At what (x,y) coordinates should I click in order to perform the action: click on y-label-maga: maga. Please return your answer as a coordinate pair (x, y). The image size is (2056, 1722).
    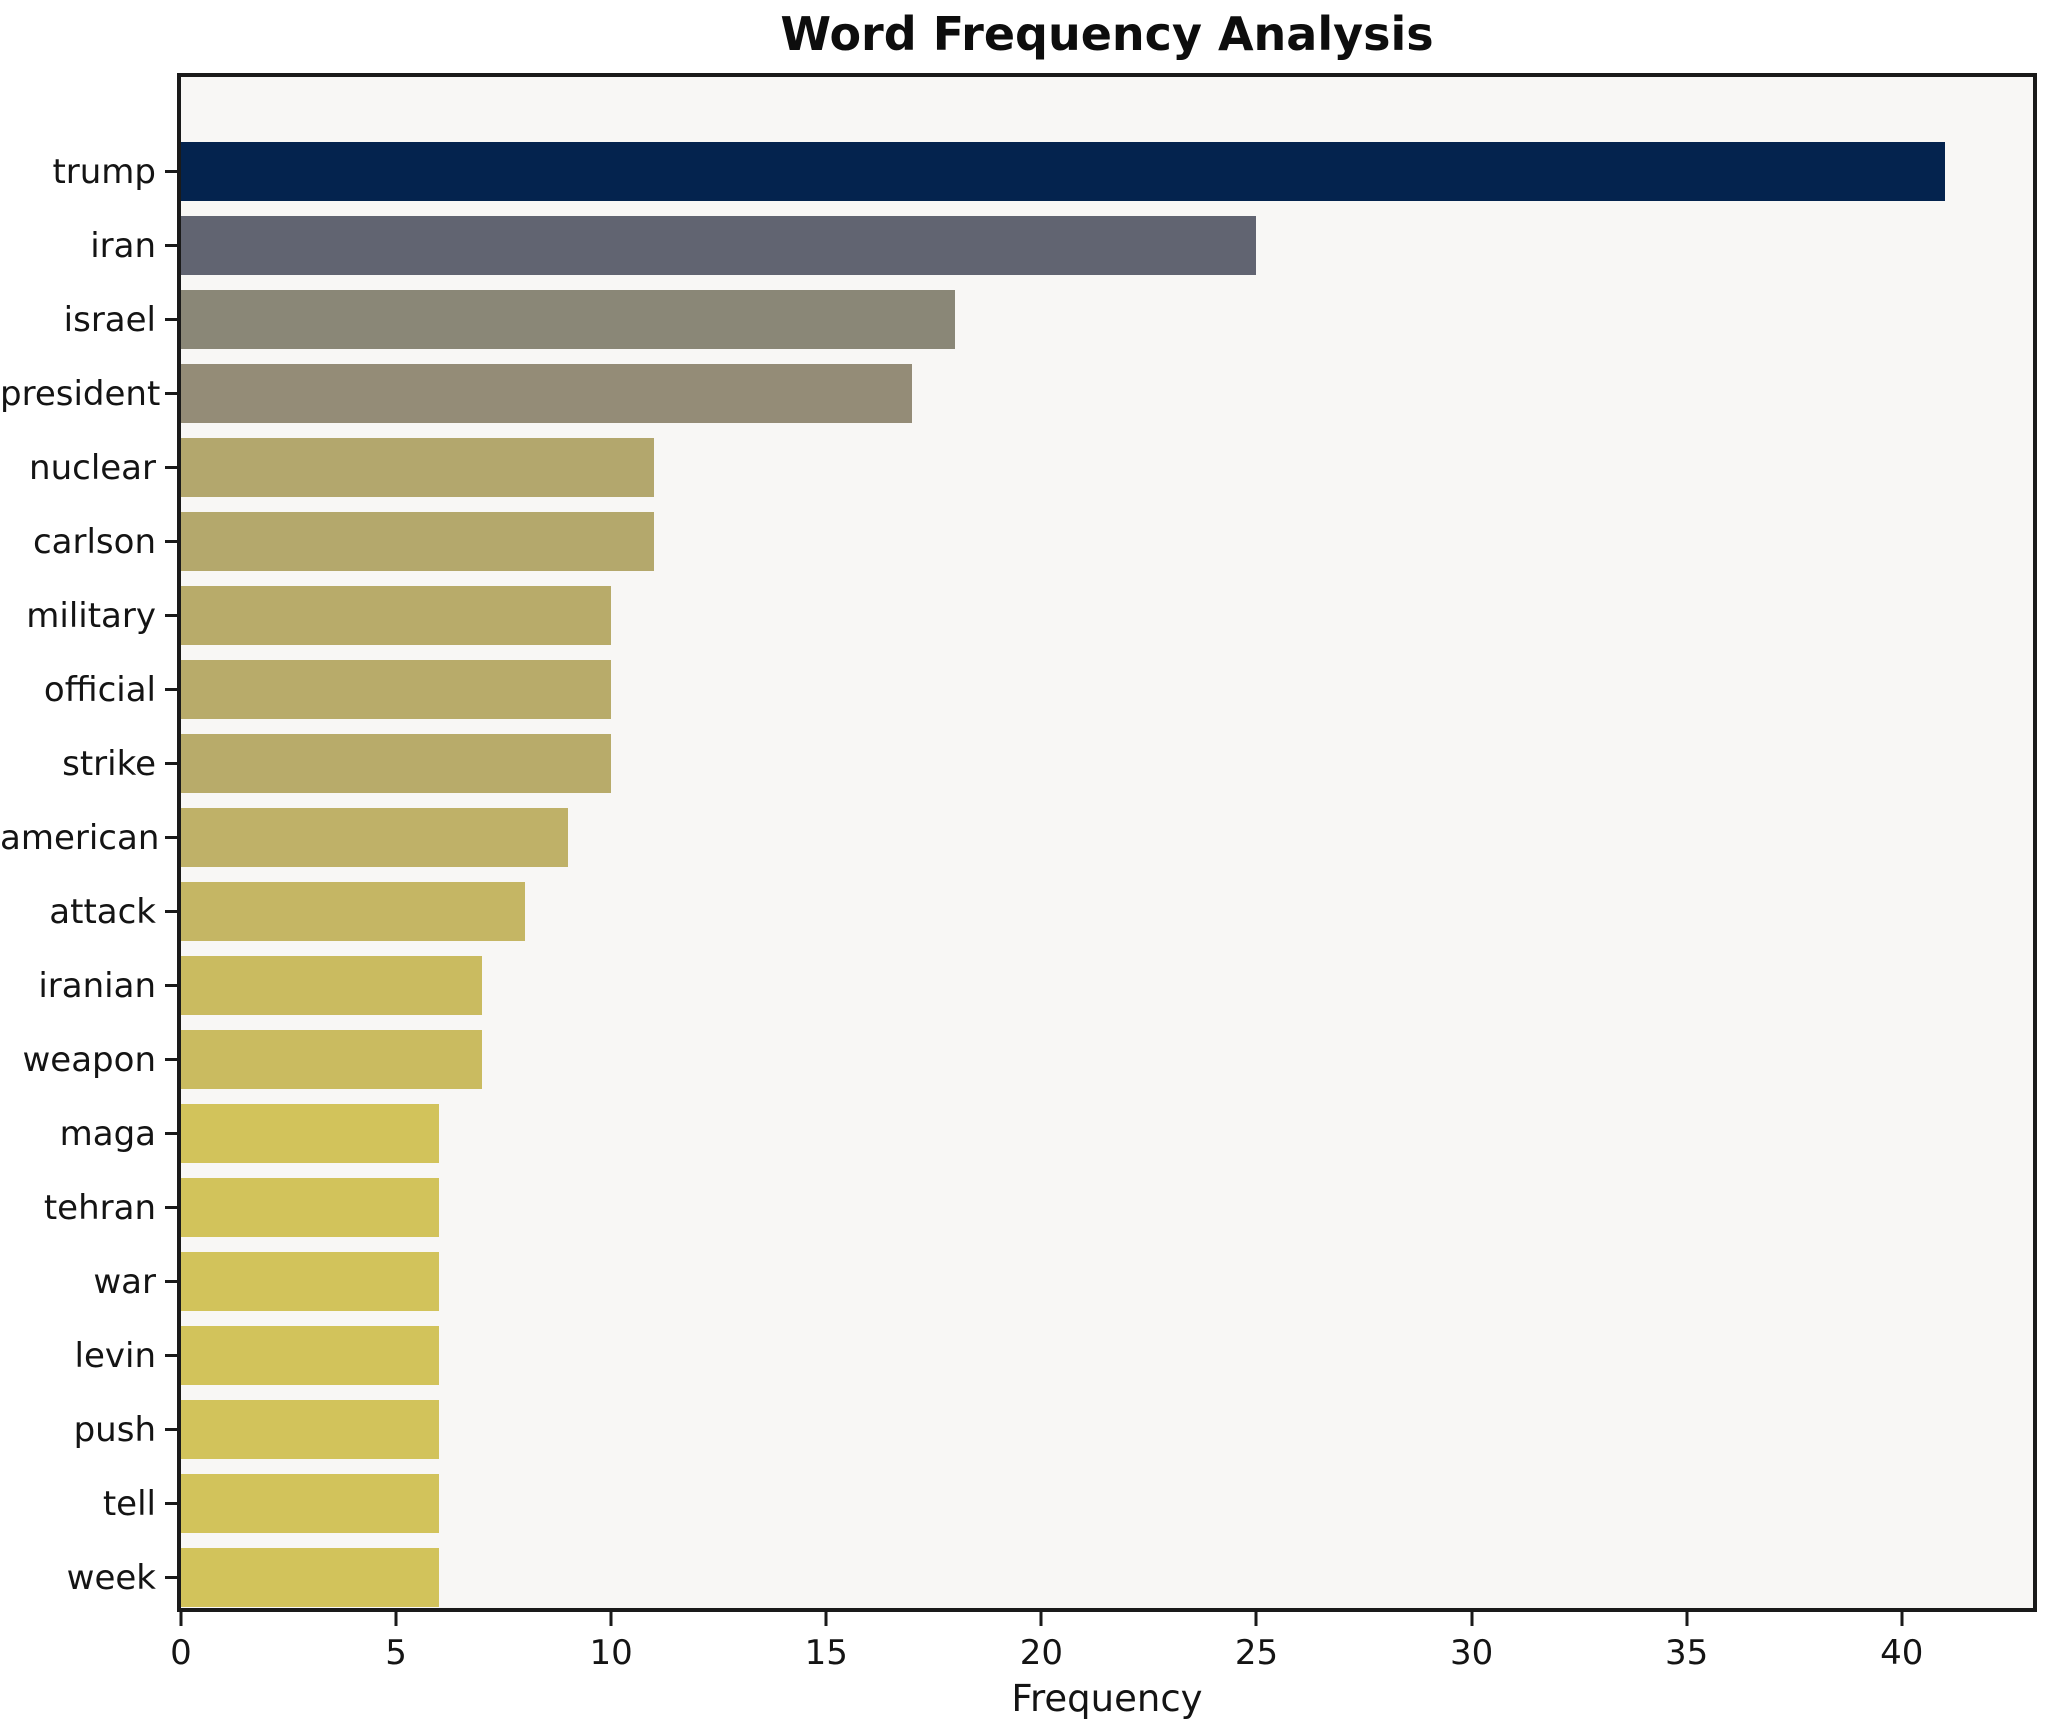
    Looking at the image, I should click on (107, 1133).